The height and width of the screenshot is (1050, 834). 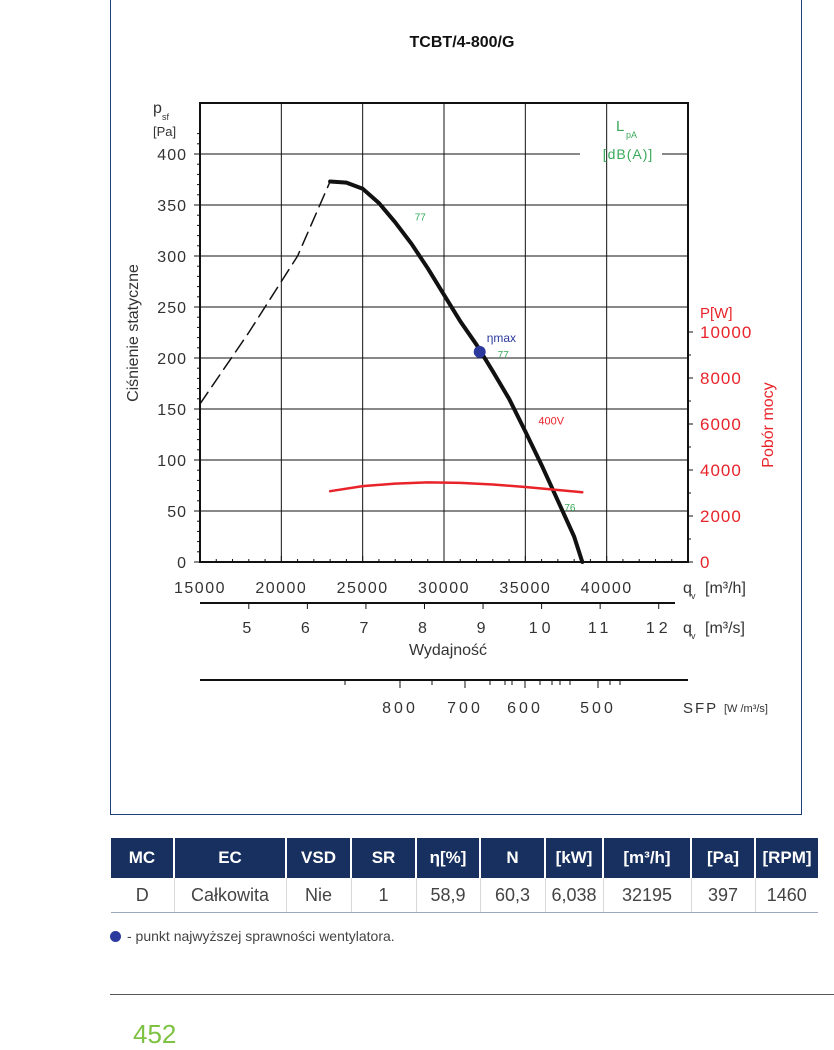 I want to click on table-header-cell: MC, so click(x=143, y=858).